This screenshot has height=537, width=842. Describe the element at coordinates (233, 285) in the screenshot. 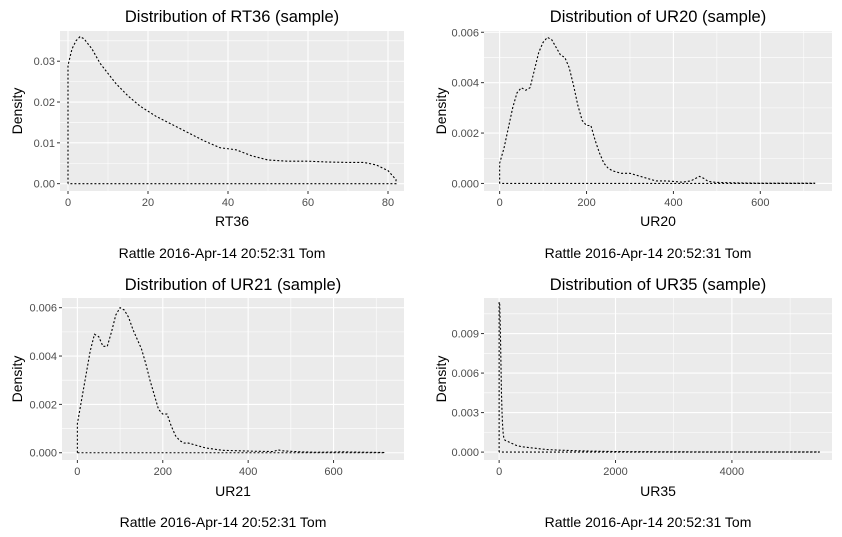

I see `chart-title: Distribution of UR21 (sample)` at that location.